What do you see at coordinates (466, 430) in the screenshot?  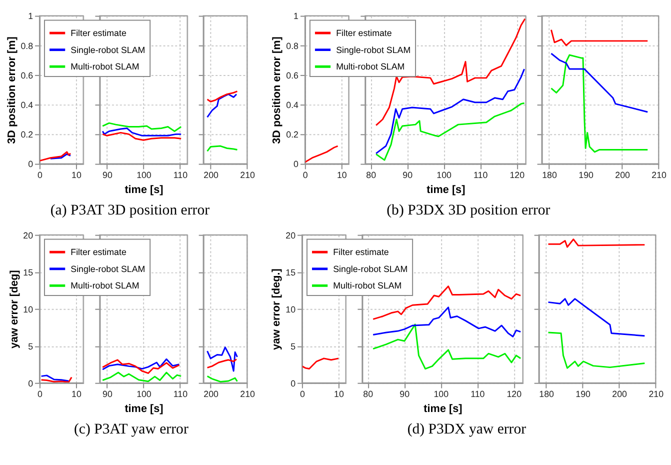 I see `text: (d) P3DX yaw error` at bounding box center [466, 430].